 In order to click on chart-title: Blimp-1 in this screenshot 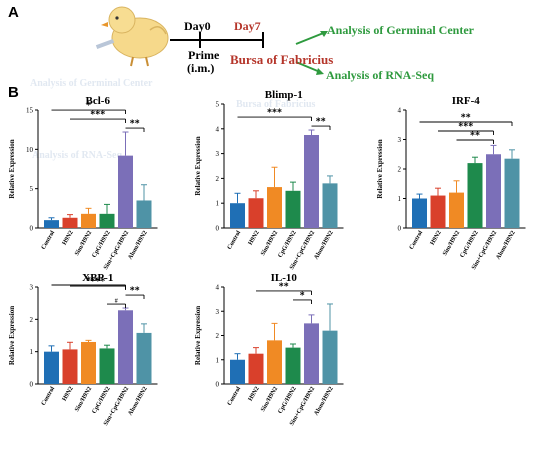, I will do `click(284, 95)`.